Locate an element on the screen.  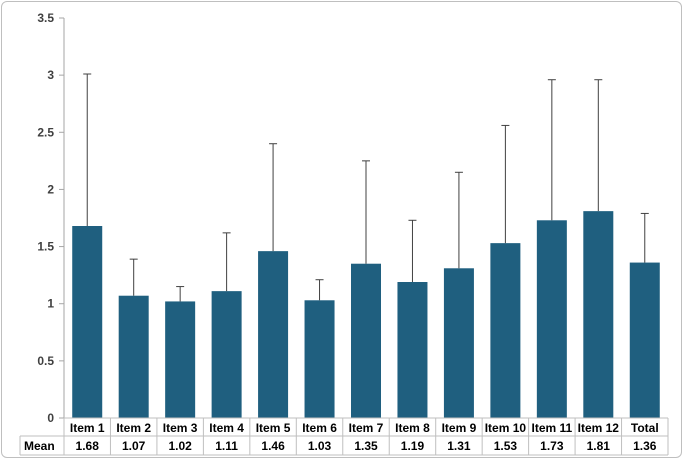
y-tick-label: 3 is located at coordinates (50, 75).